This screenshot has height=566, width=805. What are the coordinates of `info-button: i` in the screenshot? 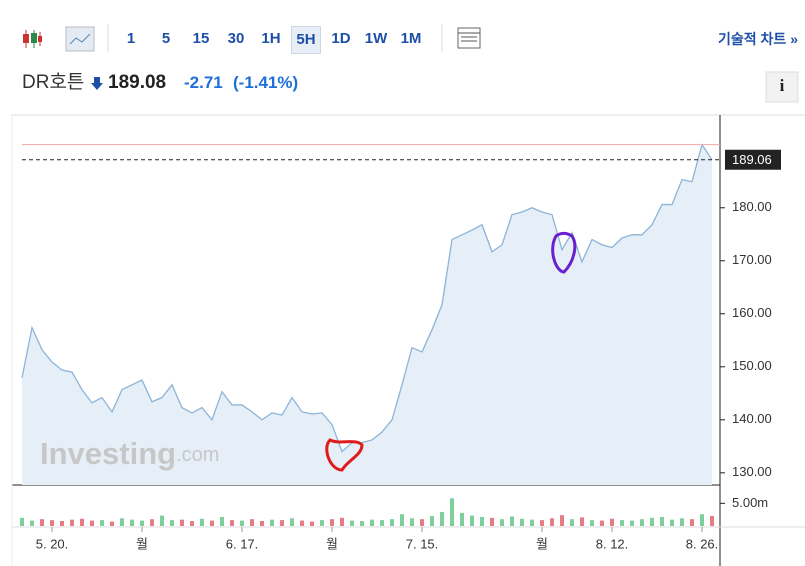 It's located at (782, 85).